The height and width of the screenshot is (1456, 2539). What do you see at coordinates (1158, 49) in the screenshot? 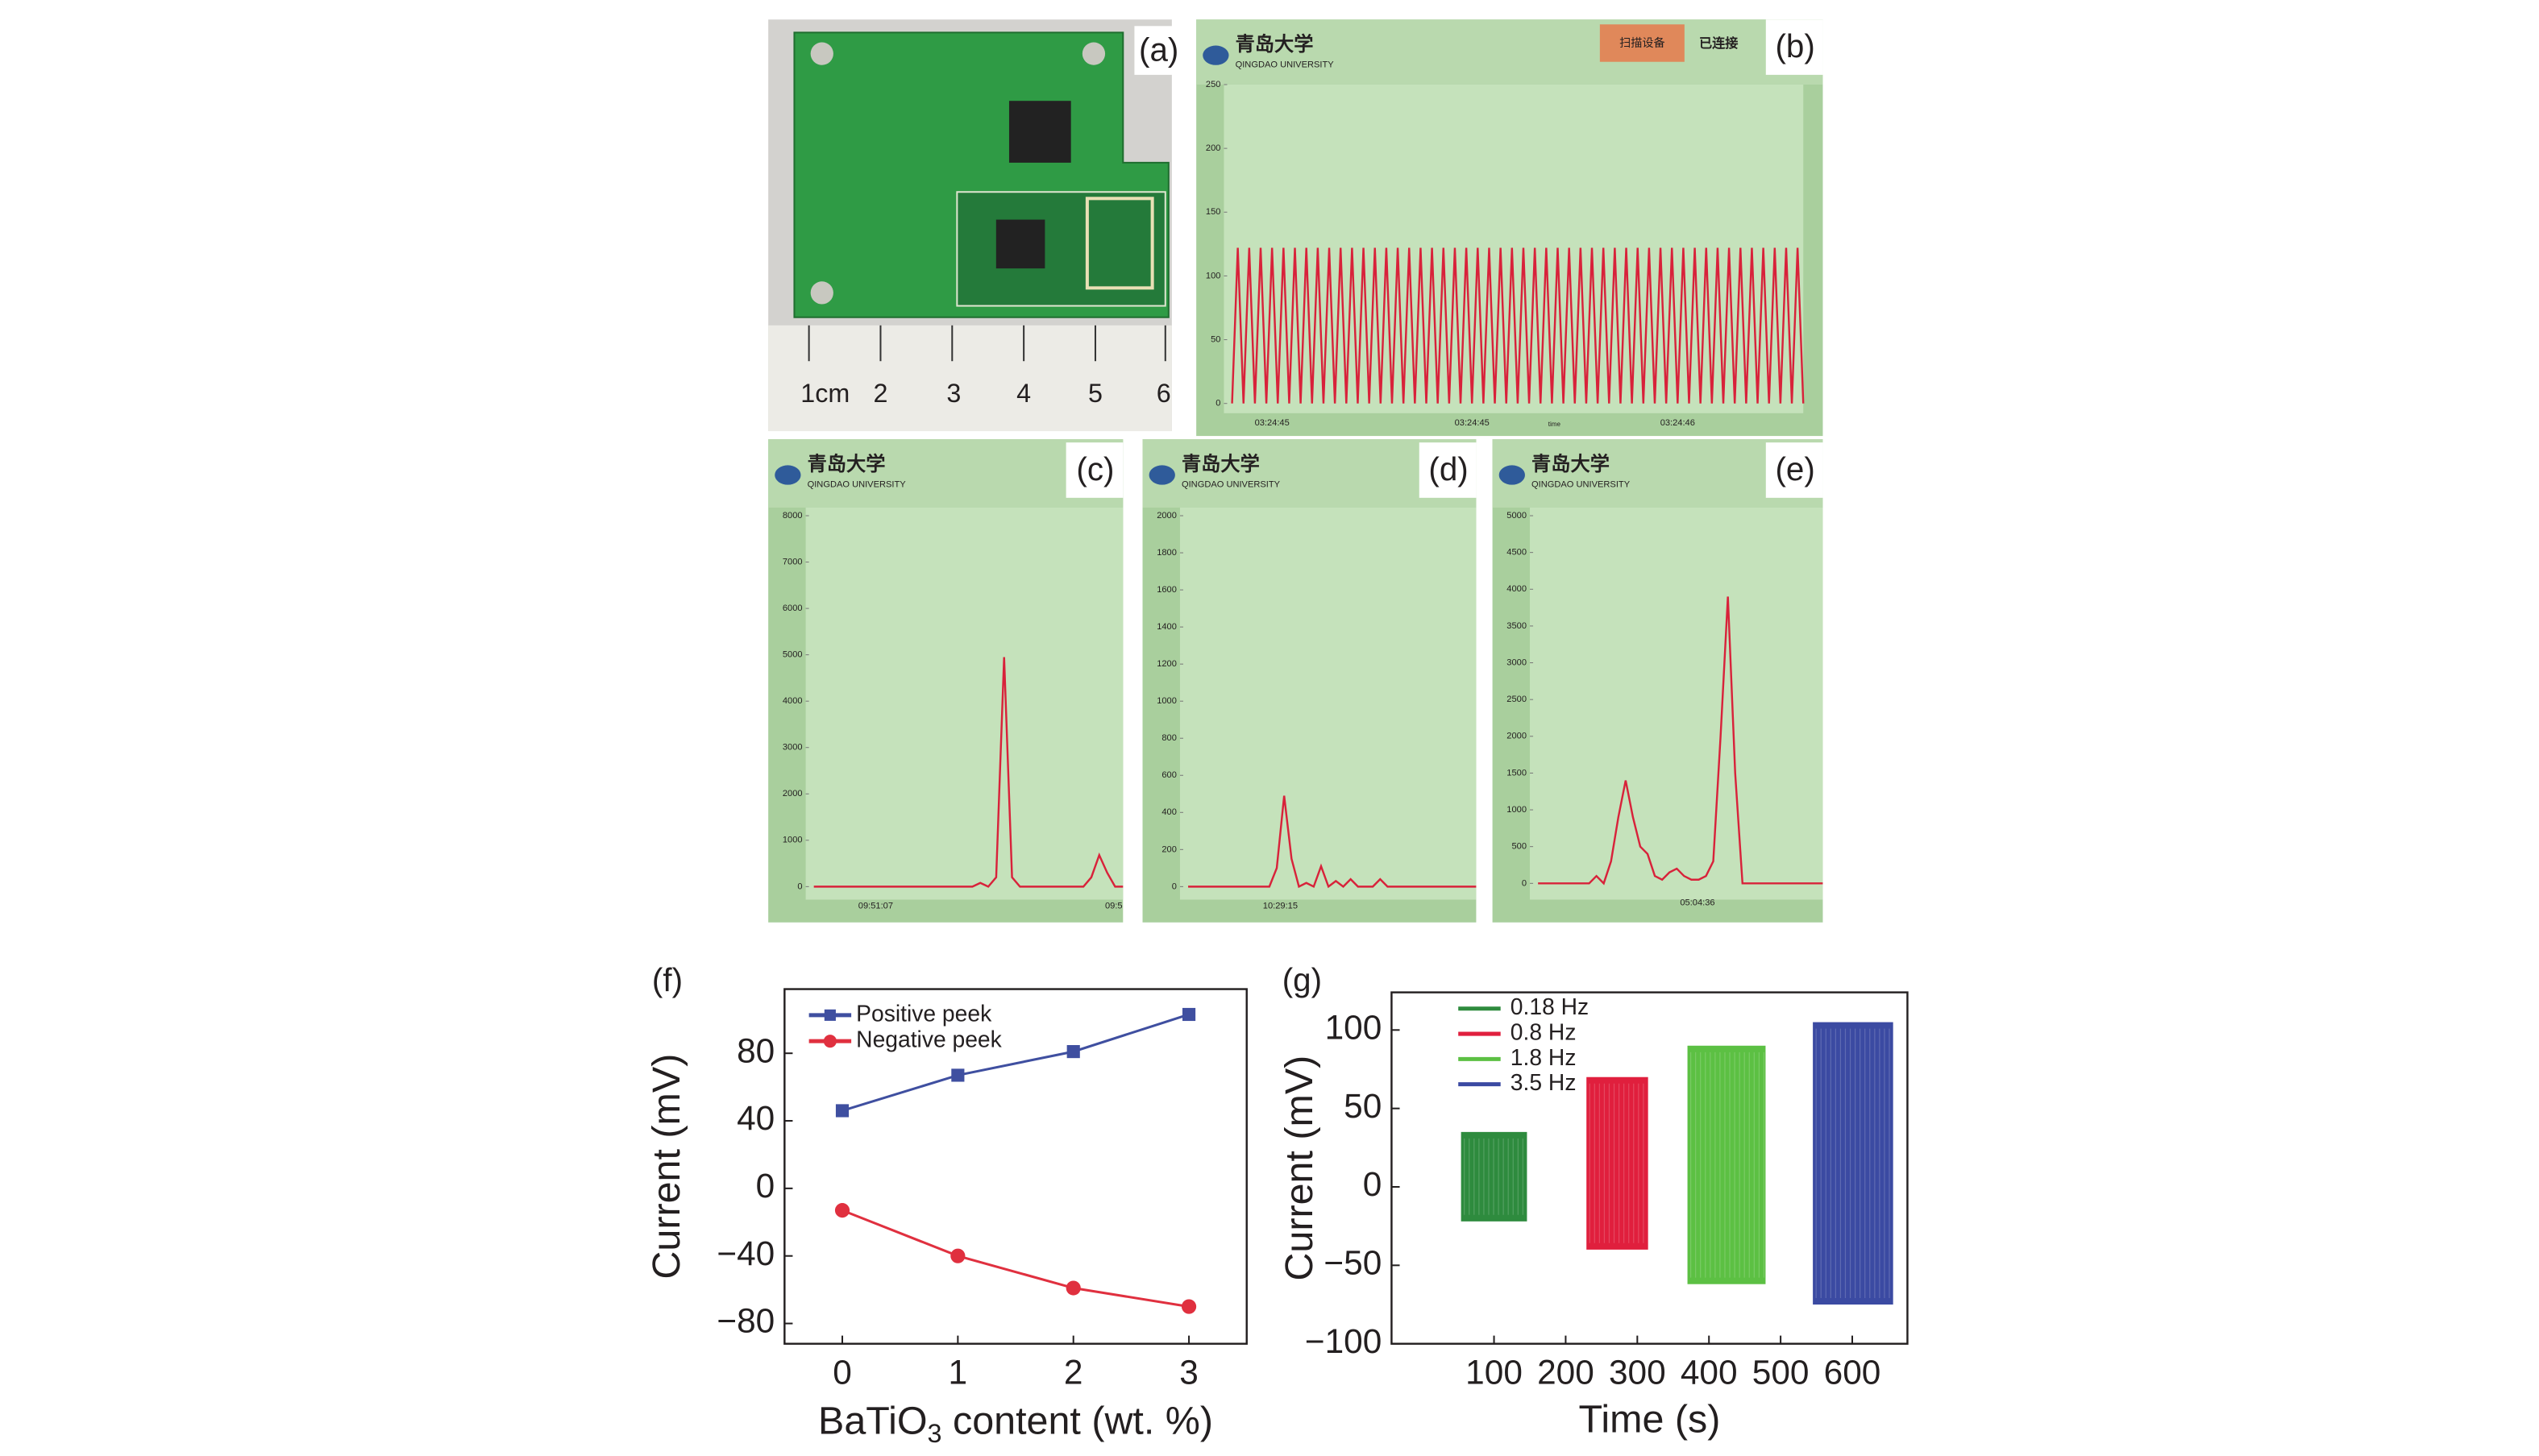
I see `panel-label: (a)` at bounding box center [1158, 49].